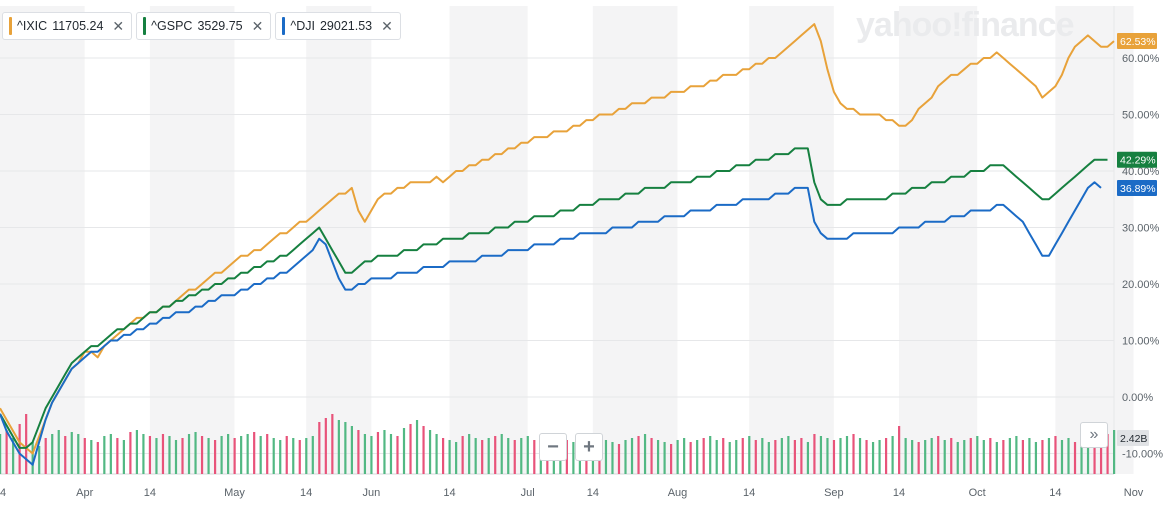 This screenshot has height=507, width=1170. Describe the element at coordinates (172, 26) in the screenshot. I see `gspc-symbol: ^GSPC` at that location.